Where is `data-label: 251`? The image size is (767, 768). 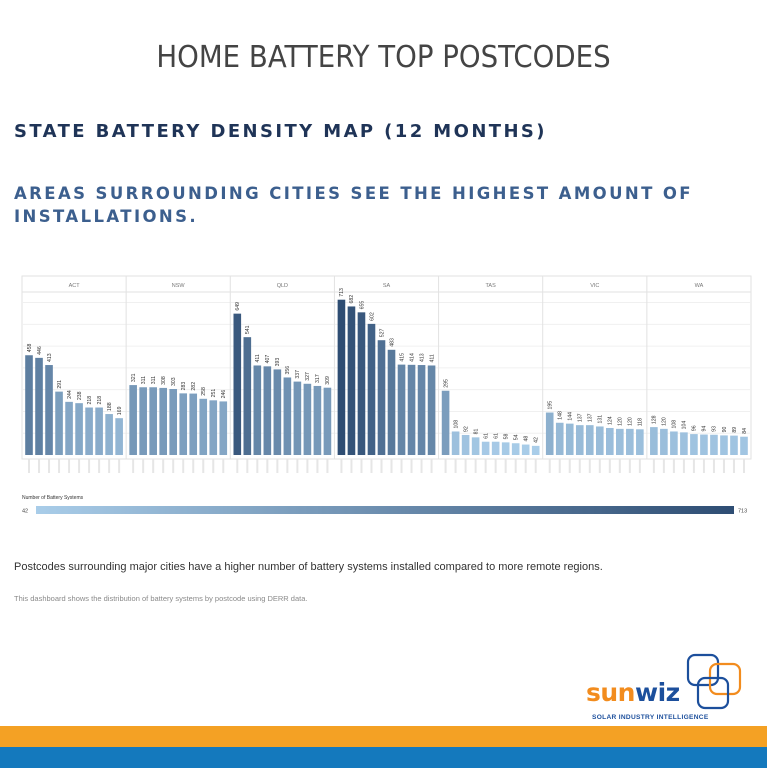
data-label: 251 is located at coordinates (214, 393).